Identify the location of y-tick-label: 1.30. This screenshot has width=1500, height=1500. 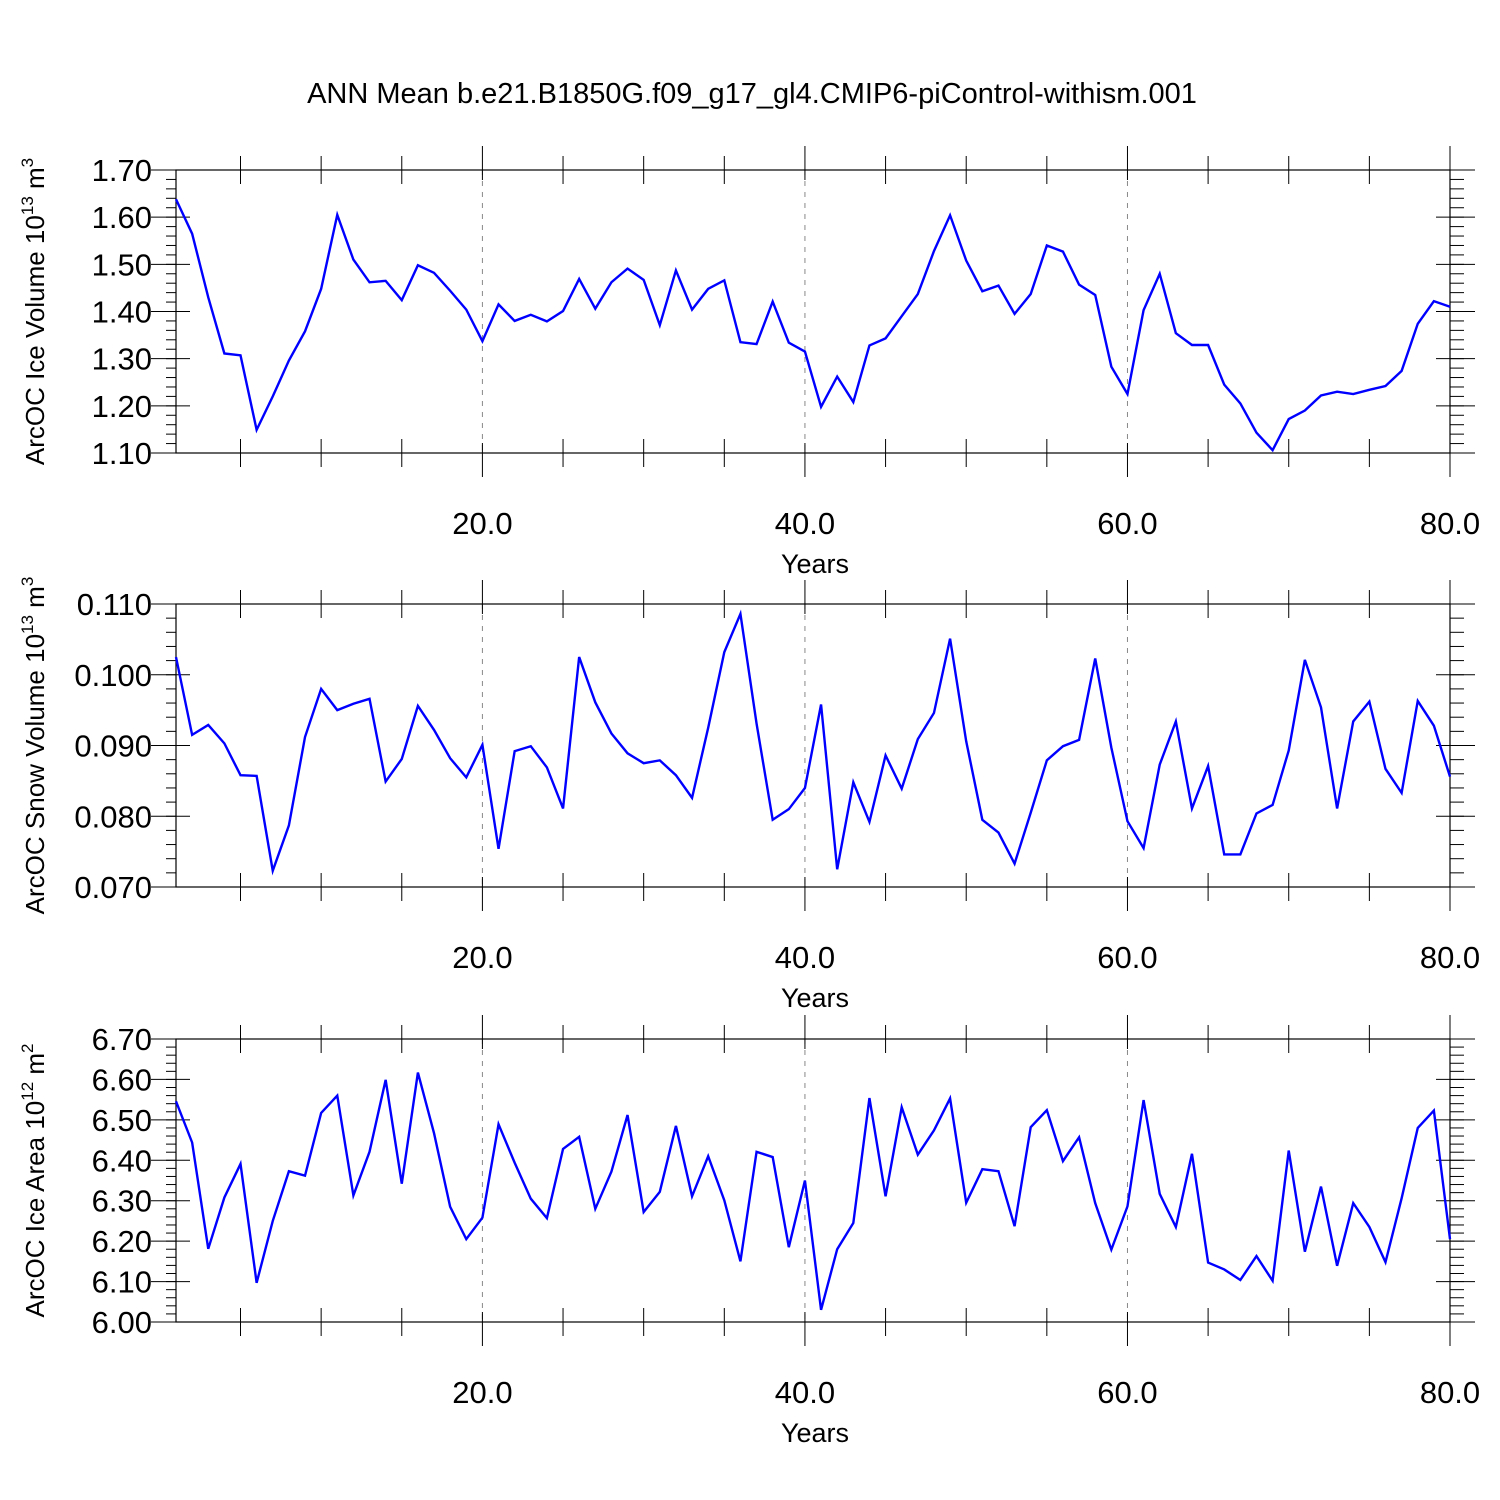
(122, 359).